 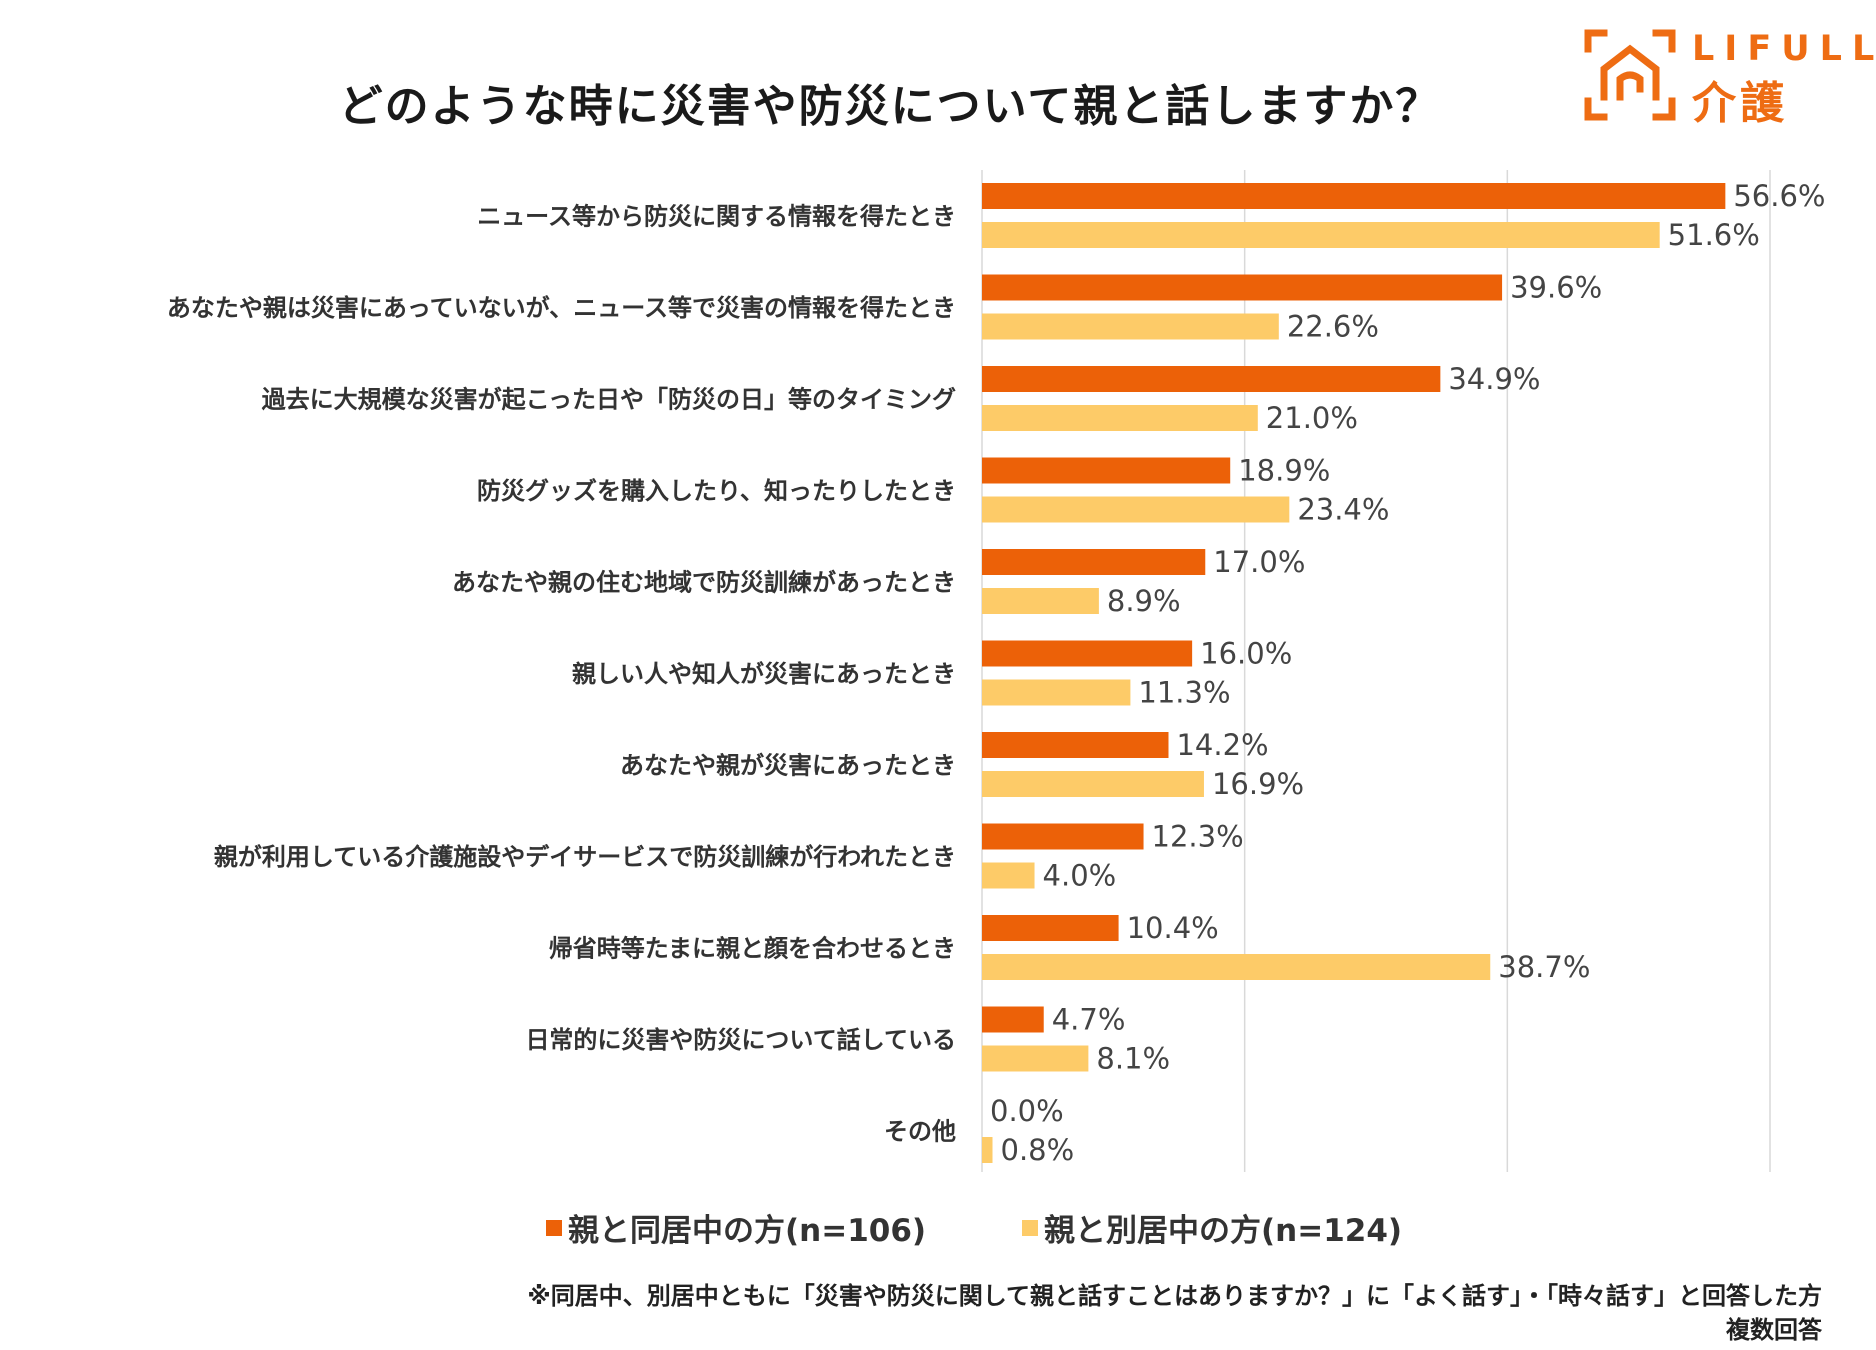 What do you see at coordinates (1246, 654) in the screenshot?
I see `value-label: 16.0%` at bounding box center [1246, 654].